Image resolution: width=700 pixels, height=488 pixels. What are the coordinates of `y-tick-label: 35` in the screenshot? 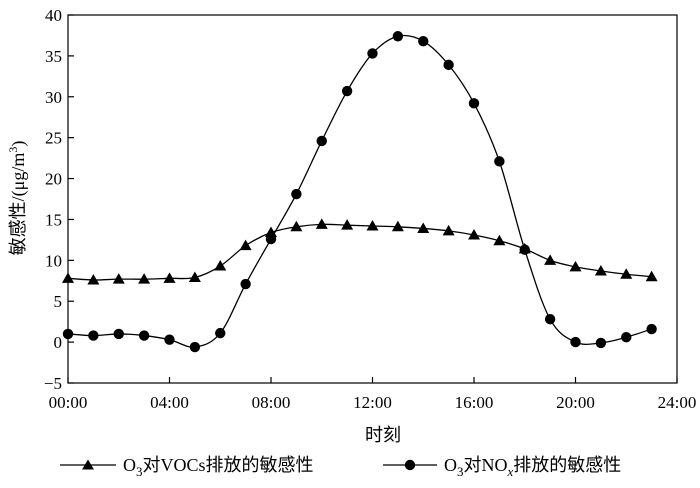 It's located at (53, 56).